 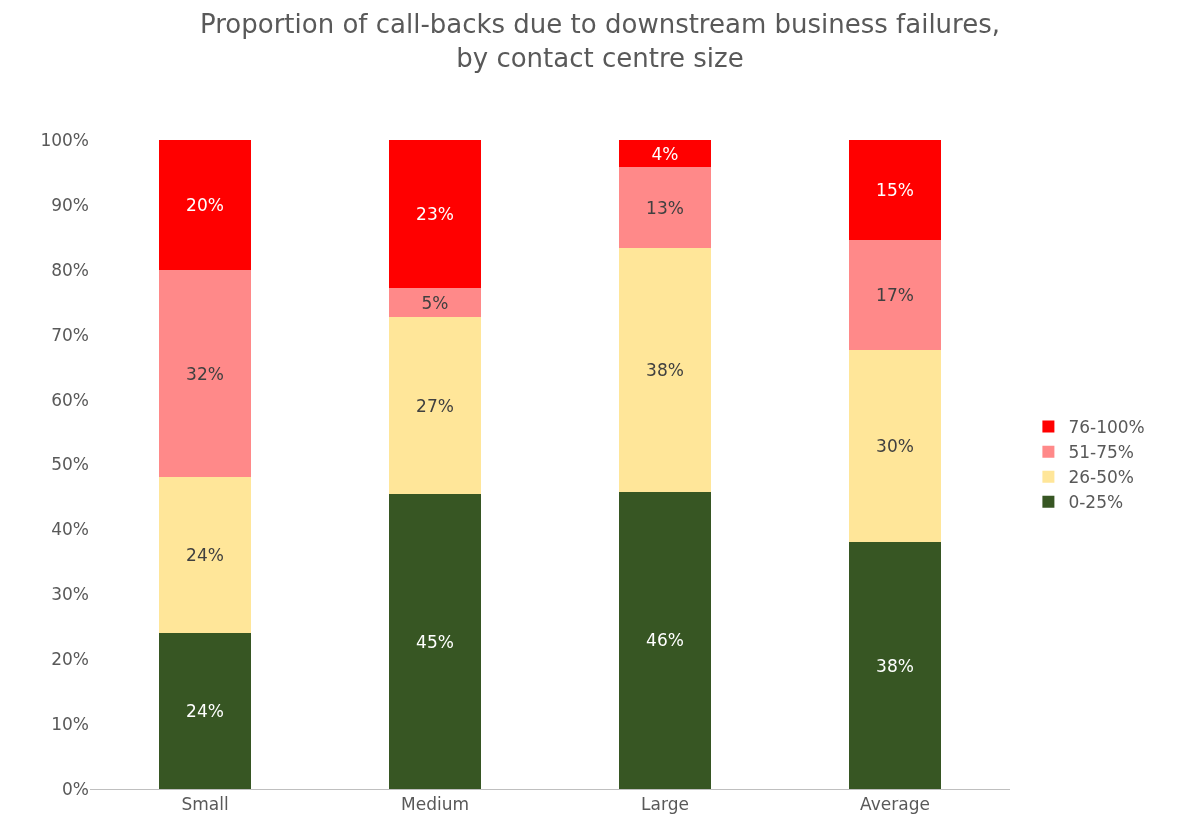 I want to click on data-label: 32%, so click(x=205, y=373).